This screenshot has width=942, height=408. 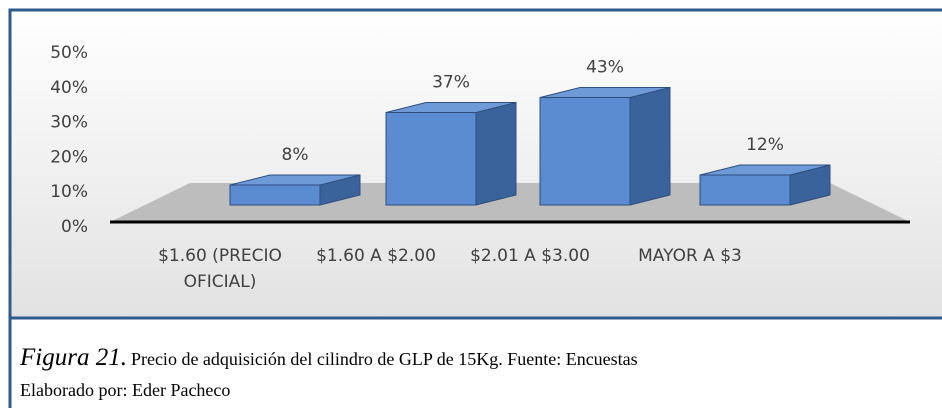 What do you see at coordinates (73, 357) in the screenshot?
I see `figure-label: Figura 21.` at bounding box center [73, 357].